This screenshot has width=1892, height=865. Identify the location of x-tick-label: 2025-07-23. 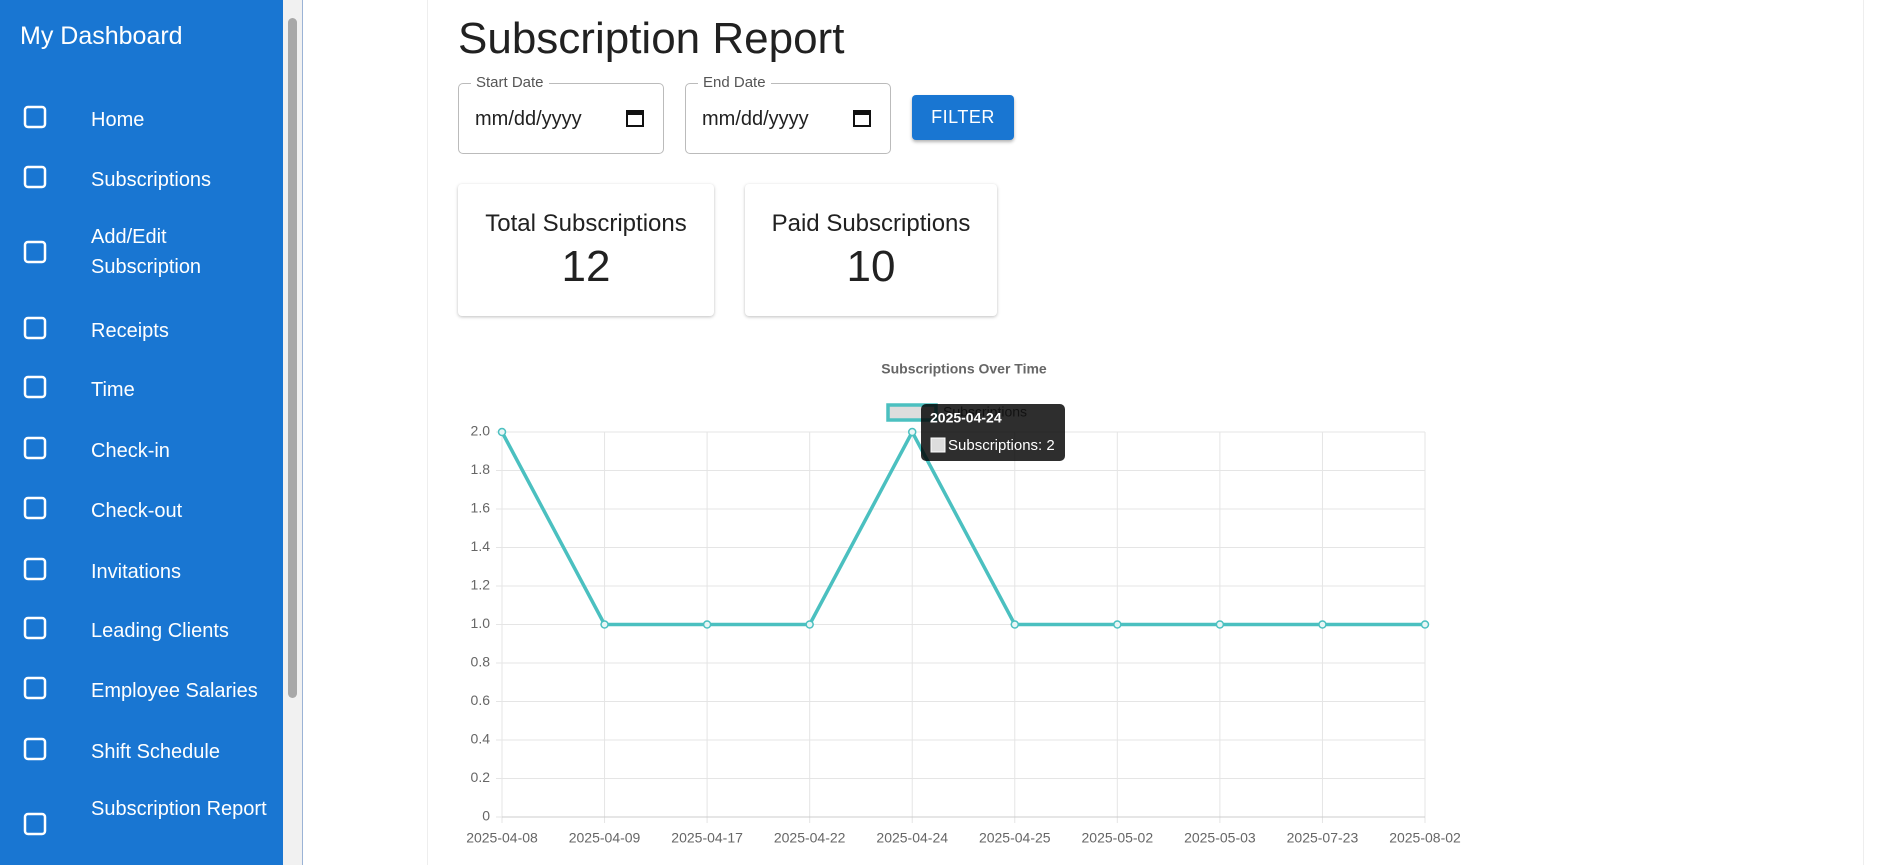
(1323, 838).